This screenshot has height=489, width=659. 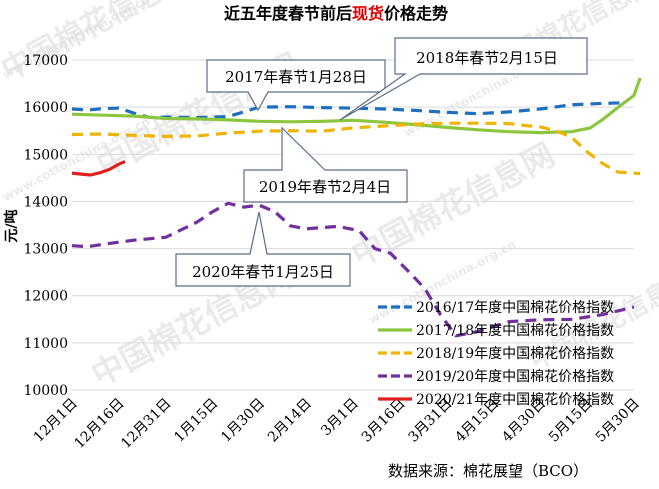 What do you see at coordinates (384, 421) in the screenshot?
I see `x-tick-label: 3月16日` at bounding box center [384, 421].